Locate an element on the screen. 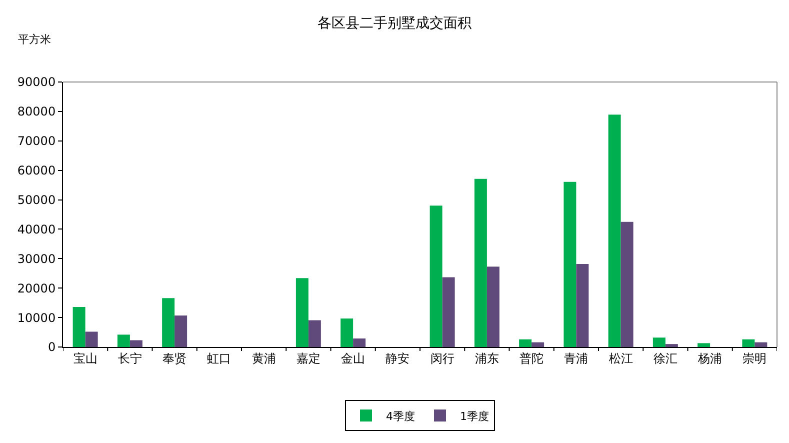 Image resolution: width=789 pixels, height=443 pixels. y-tick-label: 10000 is located at coordinates (36, 317).